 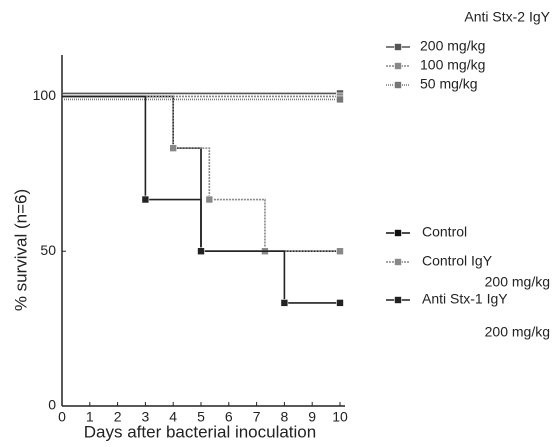 I want to click on x-tick-label: 10, so click(x=340, y=417).